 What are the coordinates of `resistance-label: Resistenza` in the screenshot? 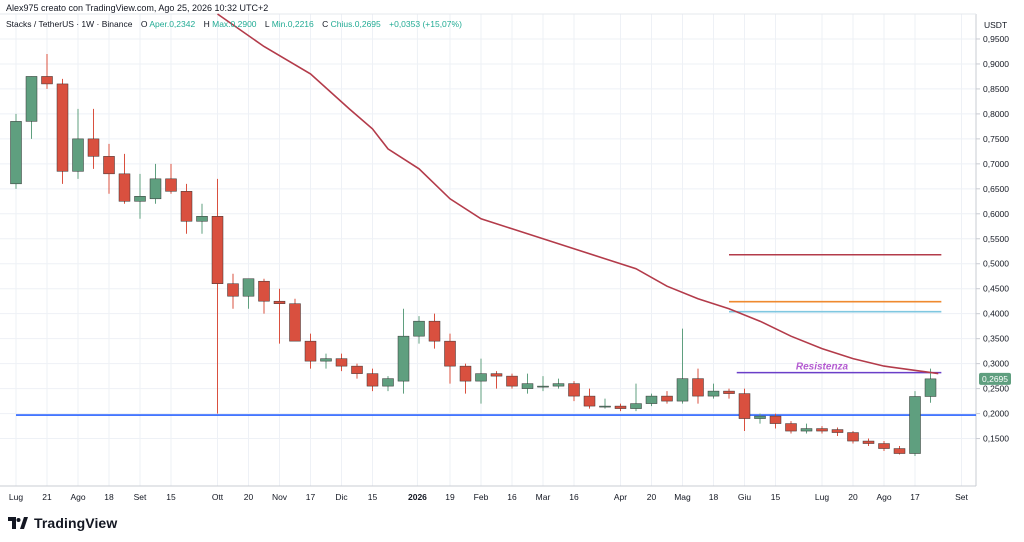 It's located at (822, 367).